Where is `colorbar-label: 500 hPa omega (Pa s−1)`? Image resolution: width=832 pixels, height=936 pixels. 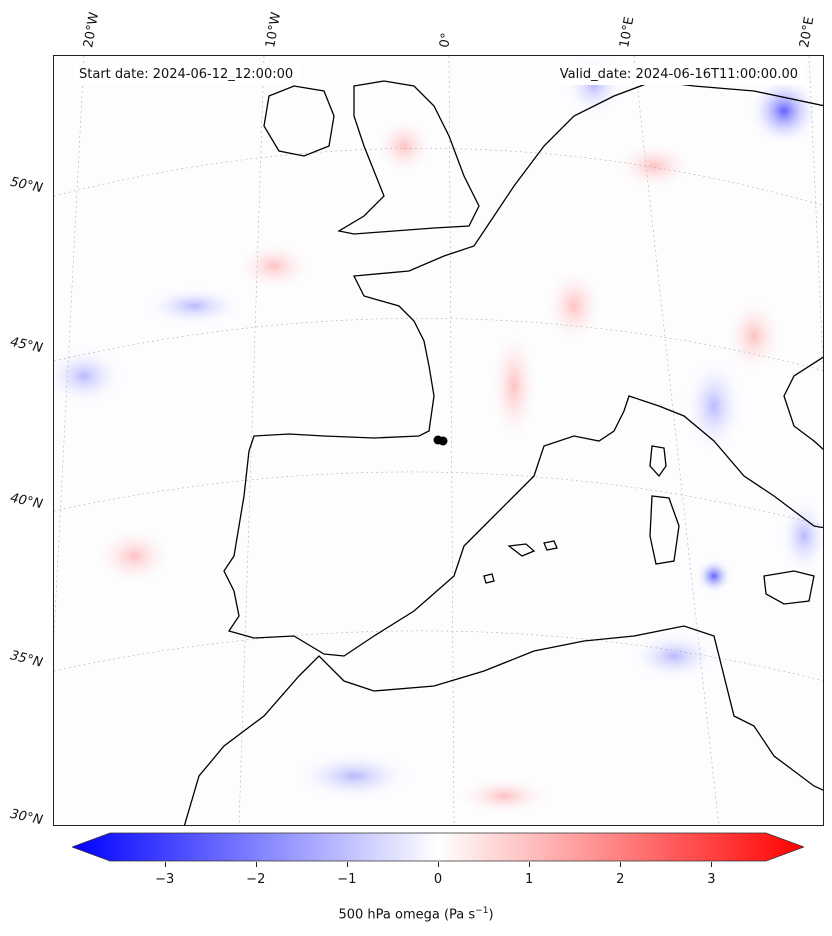
colorbar-label: 500 hPa omega (Pa s−1) is located at coordinates (416, 914).